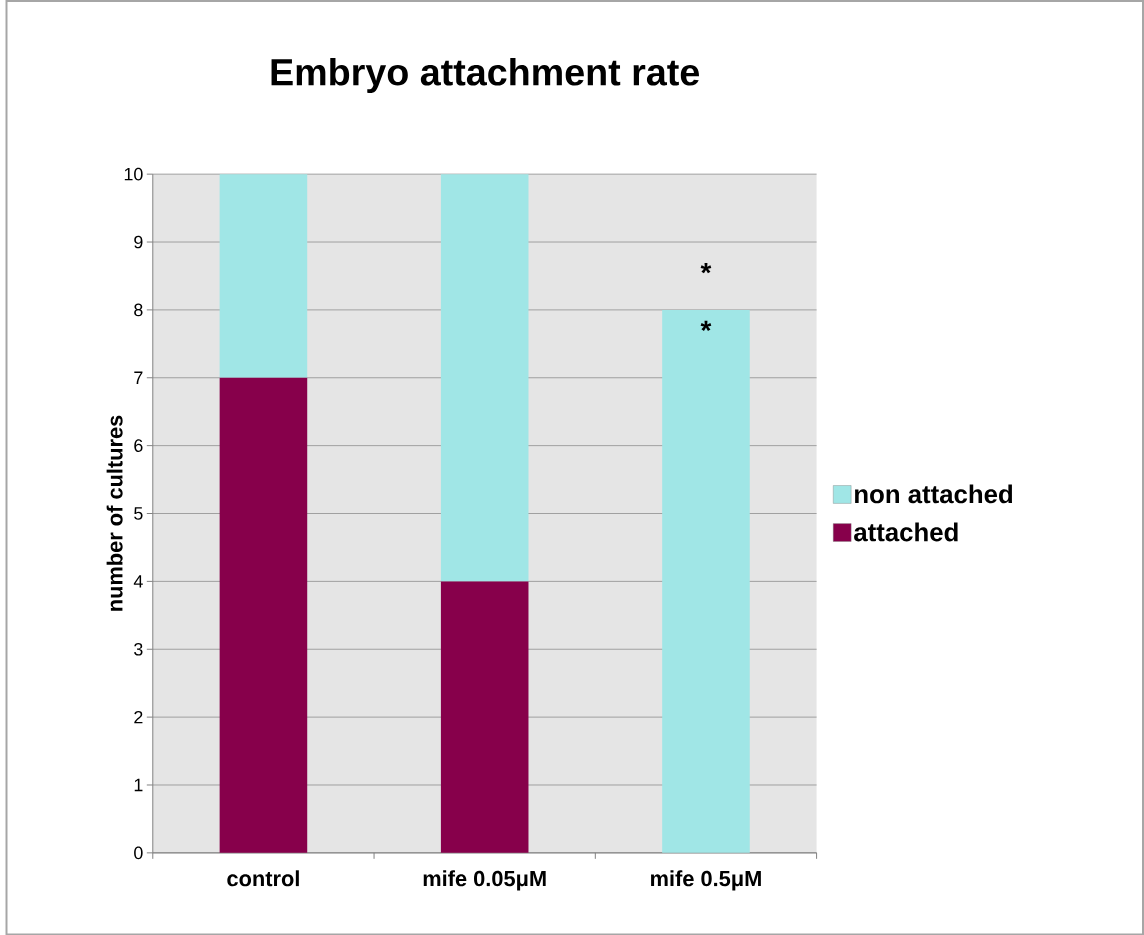  I want to click on y-tick-label: 5, so click(138, 513).